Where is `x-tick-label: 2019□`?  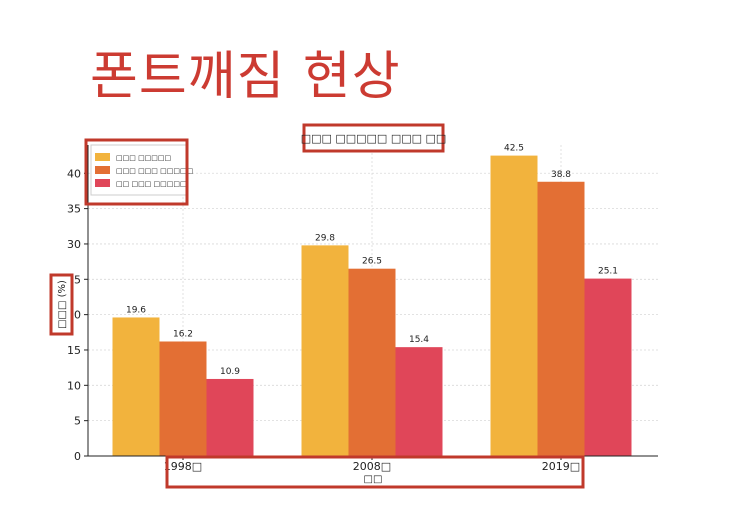
x-tick-label: 2019□ is located at coordinates (561, 466).